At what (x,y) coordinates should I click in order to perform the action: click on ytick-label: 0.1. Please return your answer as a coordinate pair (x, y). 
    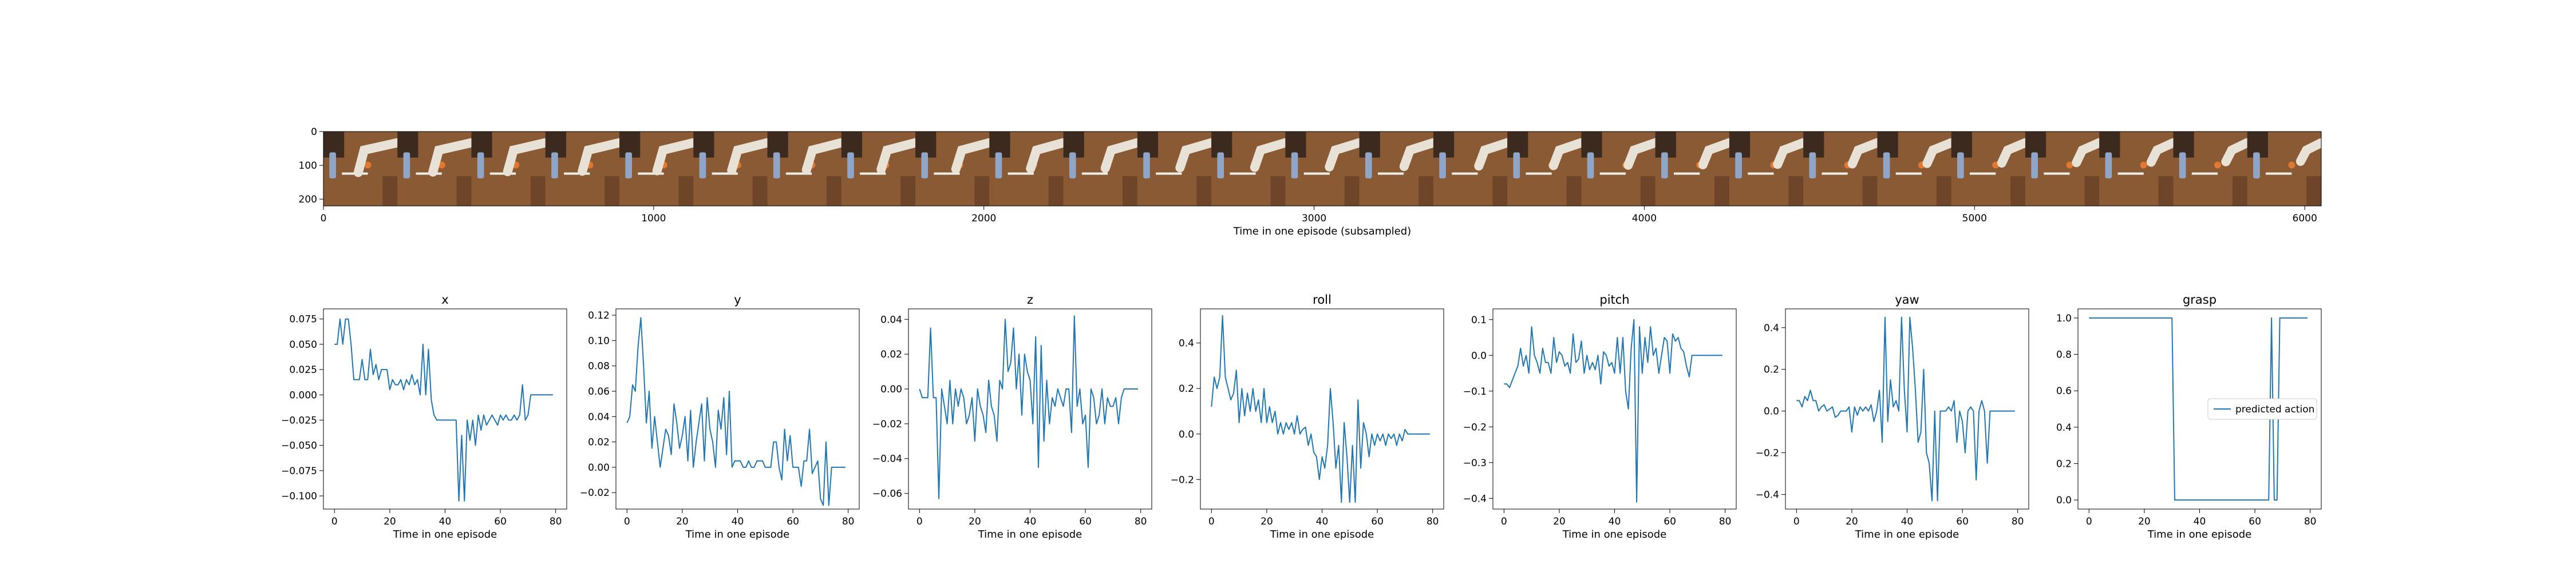
    Looking at the image, I should click on (1479, 320).